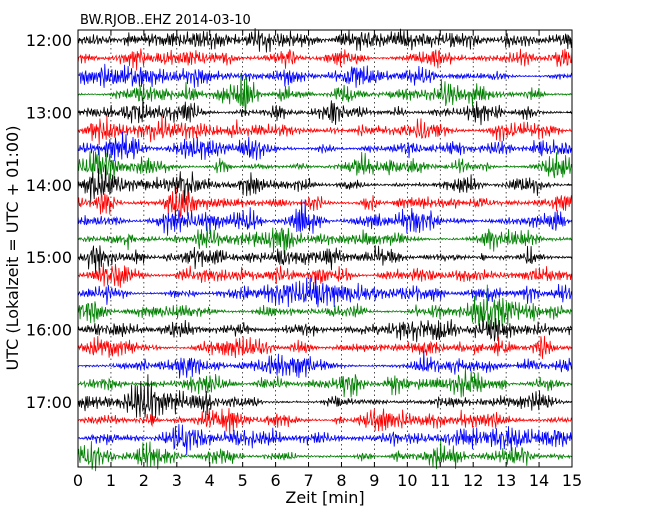 This screenshot has width=650, height=520. I want to click on y-tick-label: 17:00, so click(49, 402).